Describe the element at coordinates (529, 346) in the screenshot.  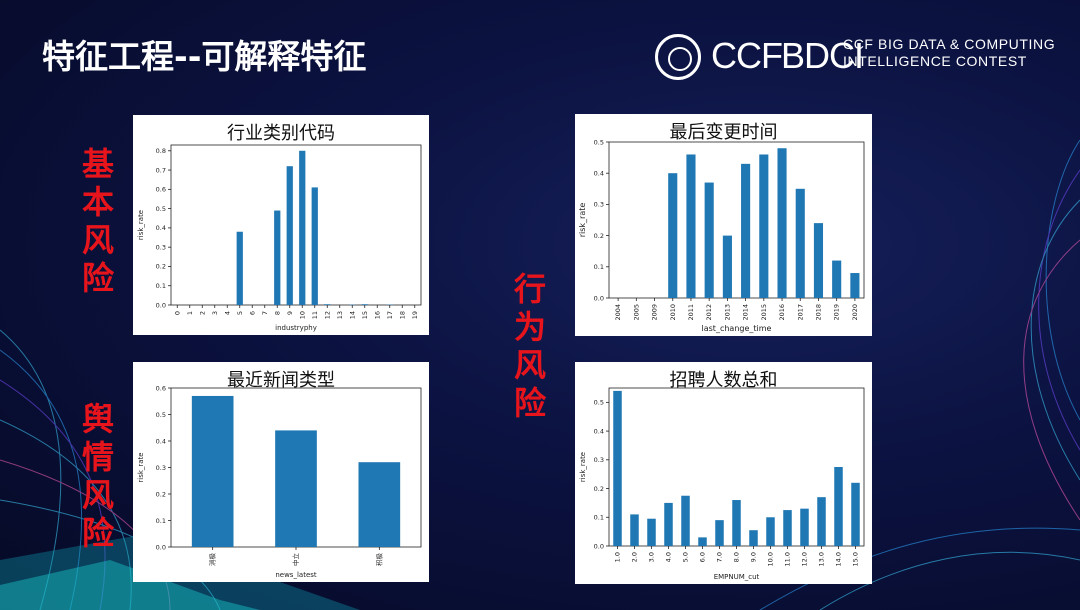
I see `behavior-risk-label: 行为风险` at that location.